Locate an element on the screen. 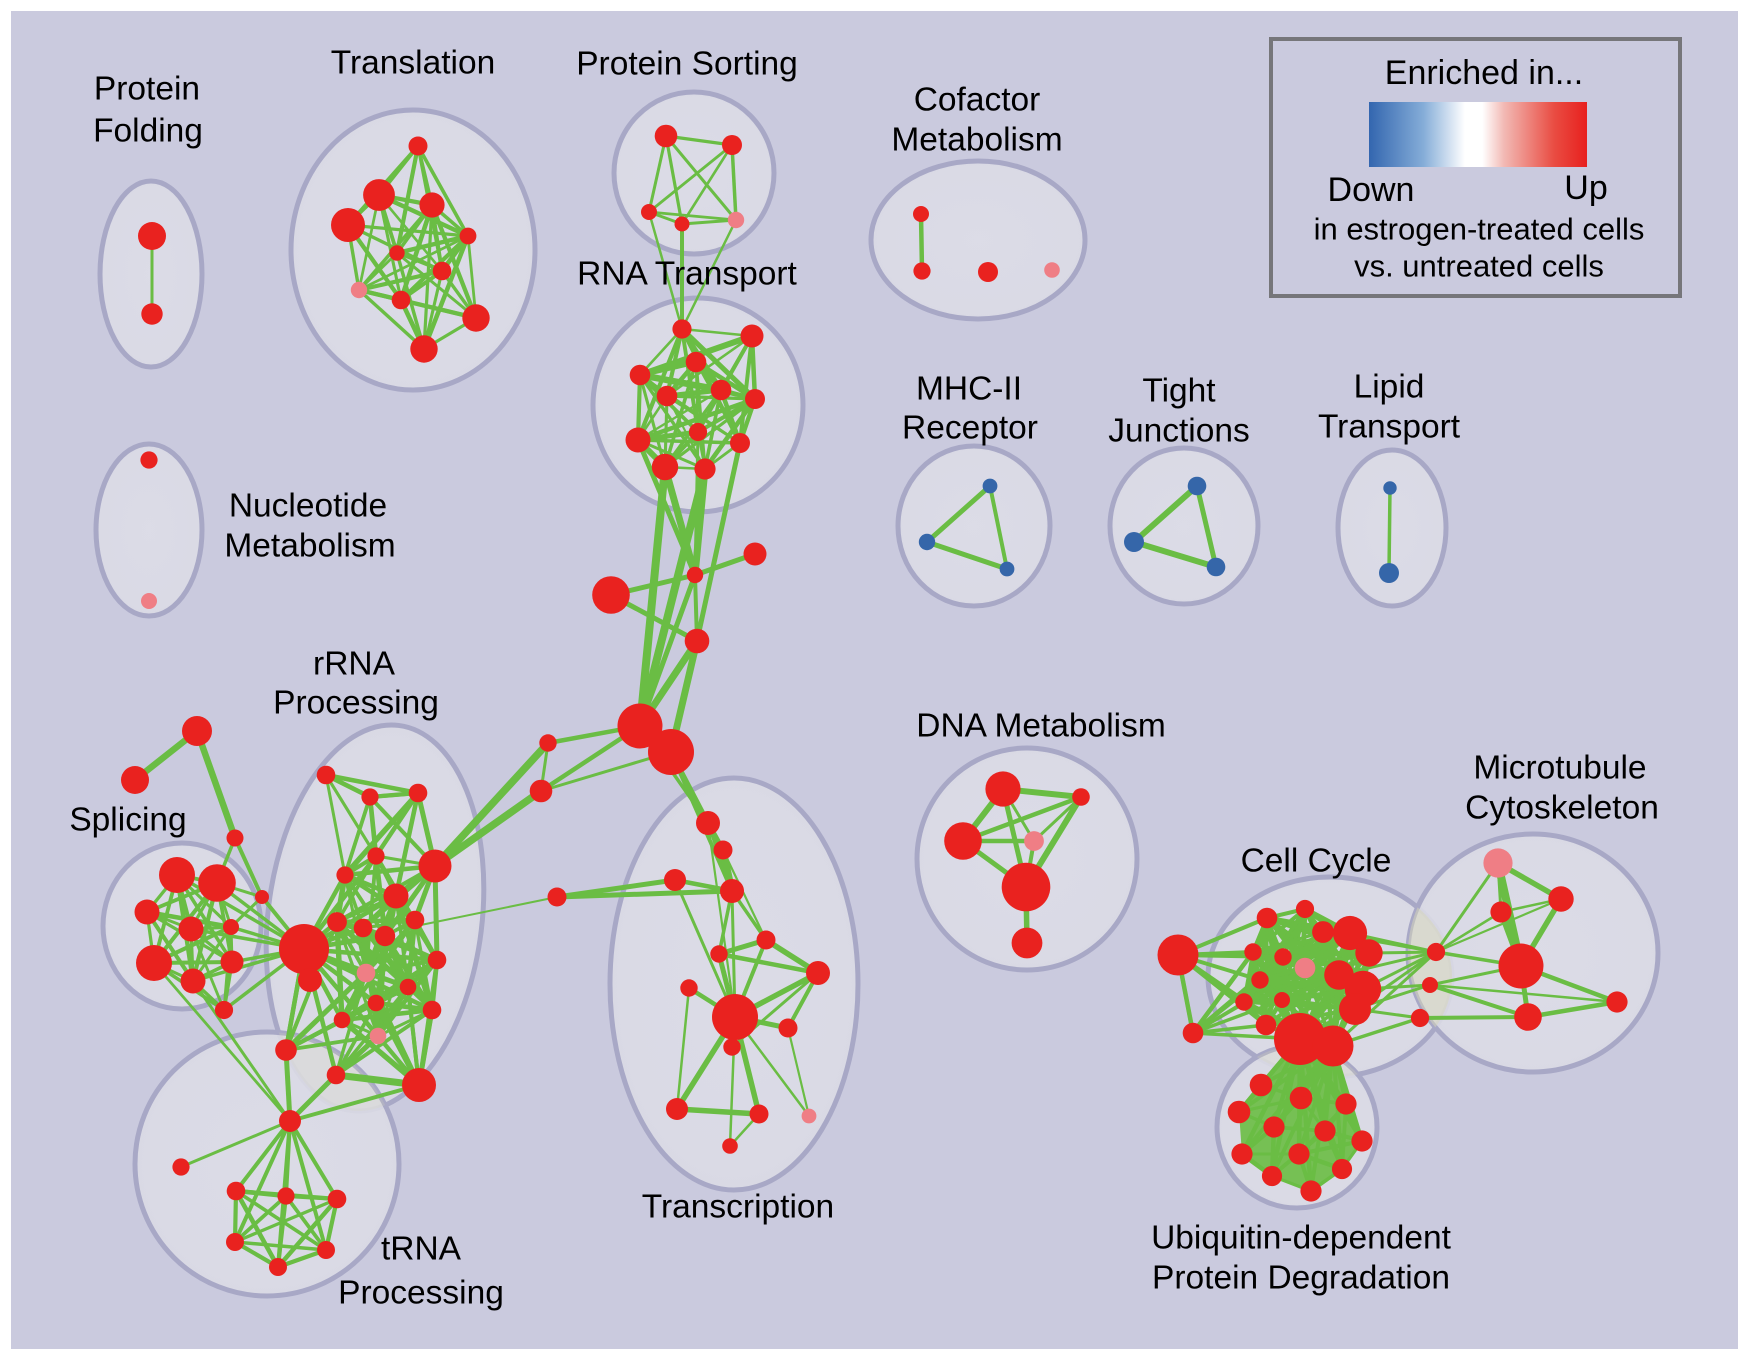  svg-text: DNA Metabolism is located at coordinates (1040, 726).